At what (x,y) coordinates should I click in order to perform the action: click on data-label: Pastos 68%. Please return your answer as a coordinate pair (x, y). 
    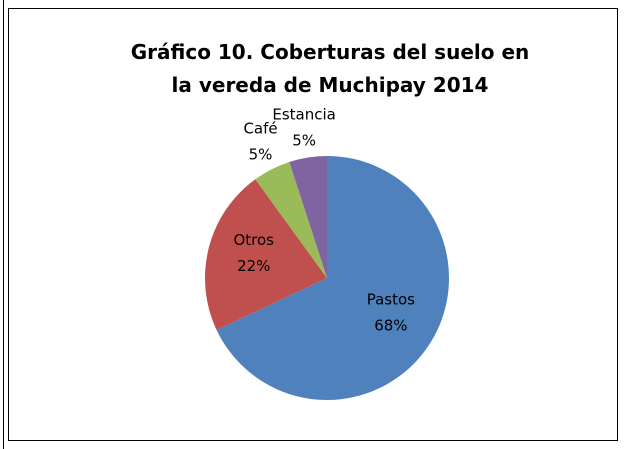
    Looking at the image, I should click on (391, 313).